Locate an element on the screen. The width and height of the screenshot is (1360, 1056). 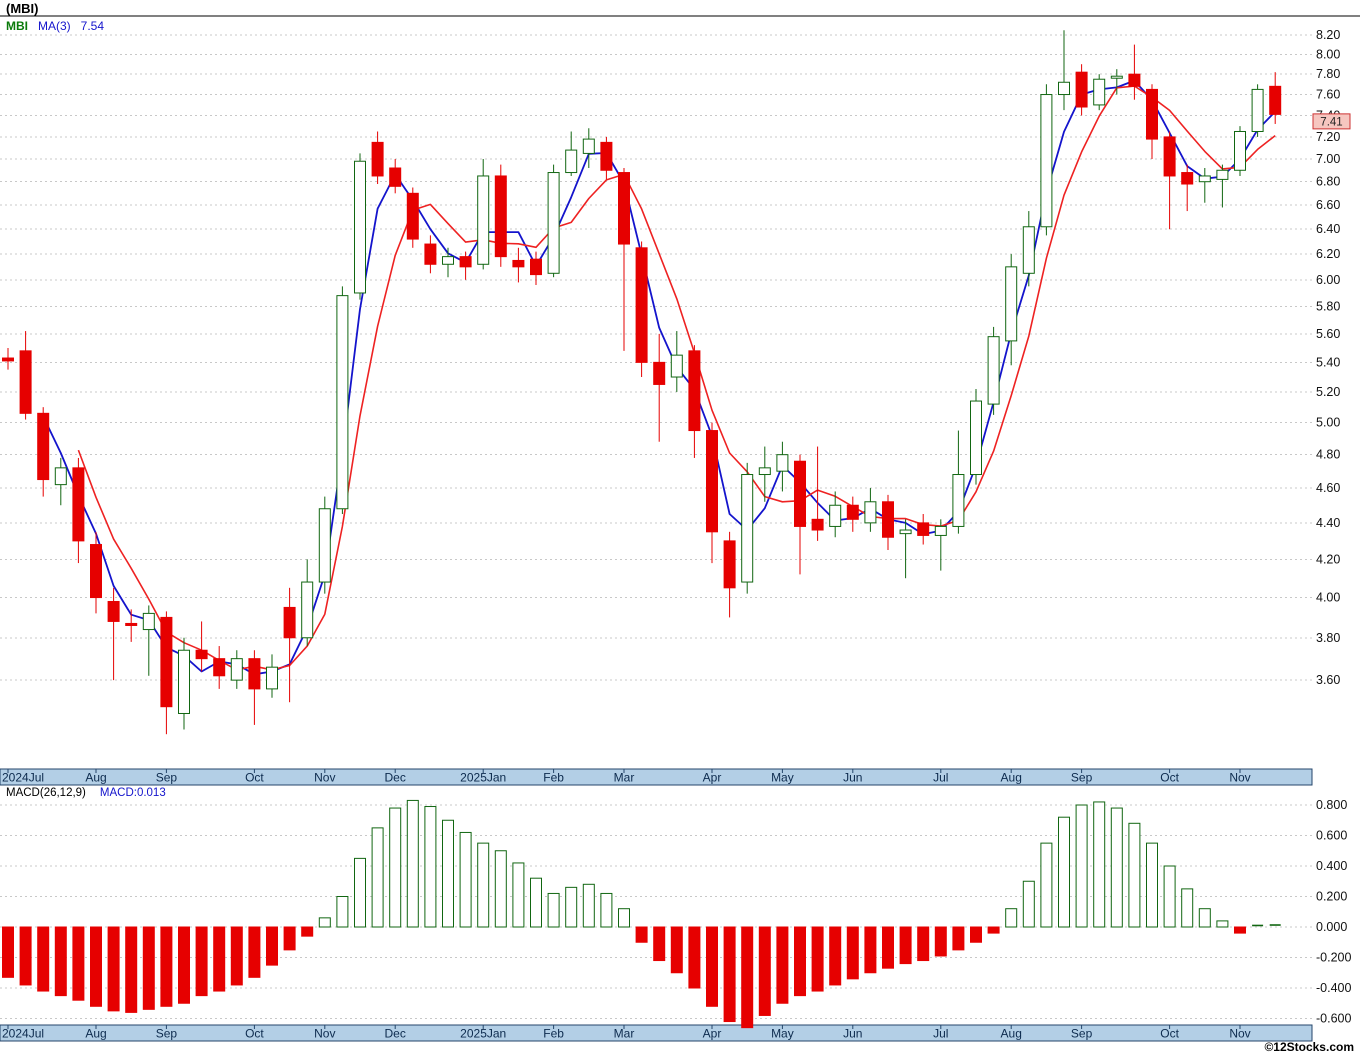
macd-legend: MACD(26,12,9) MACD:0.013 is located at coordinates (86, 793).